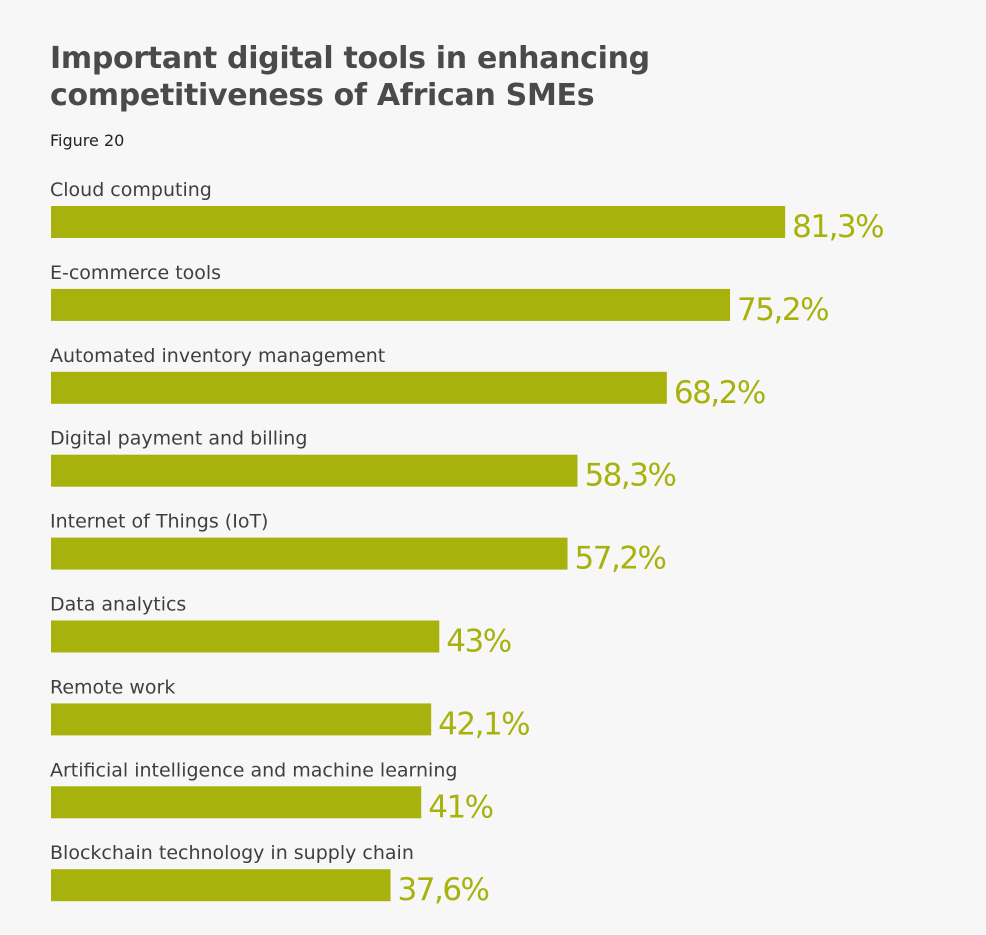  I want to click on figure-number: Figure 20, so click(87, 140).